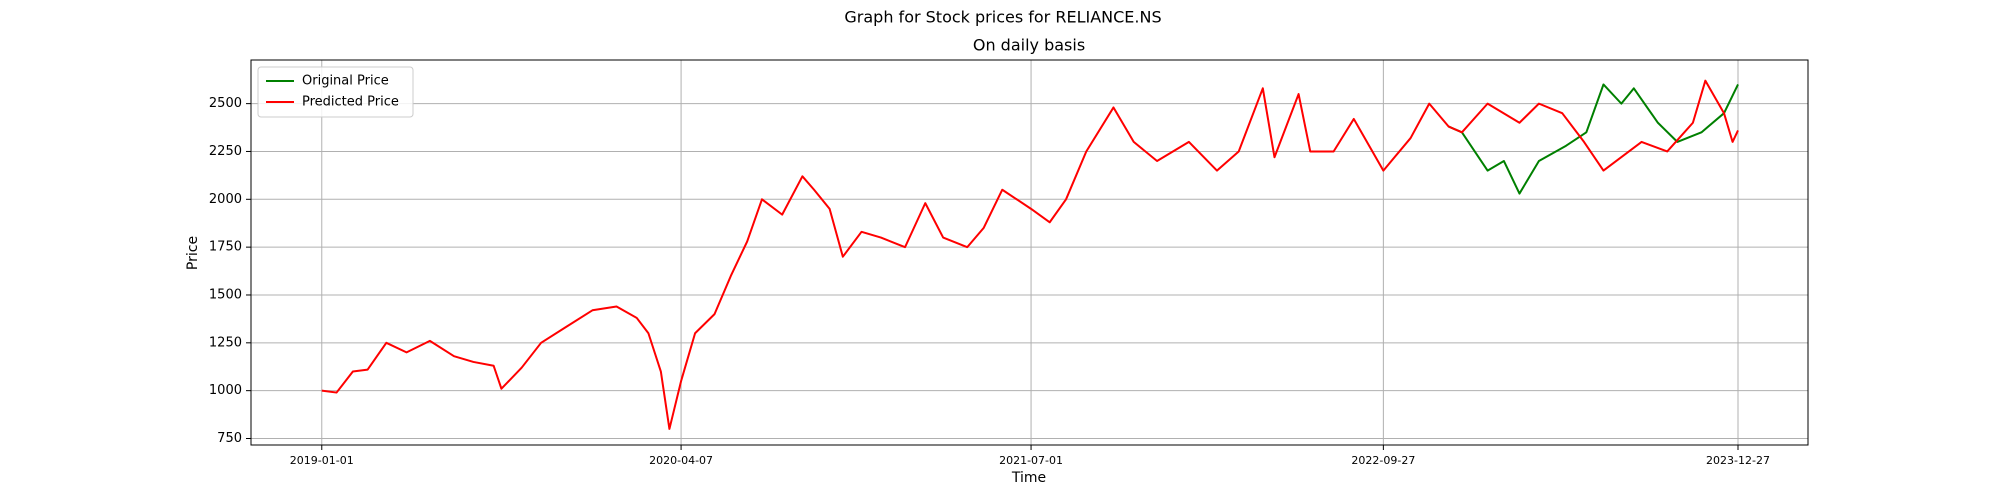 The width and height of the screenshot is (2000, 500). I want to click on y-tick-label: 2500, so click(225, 103).